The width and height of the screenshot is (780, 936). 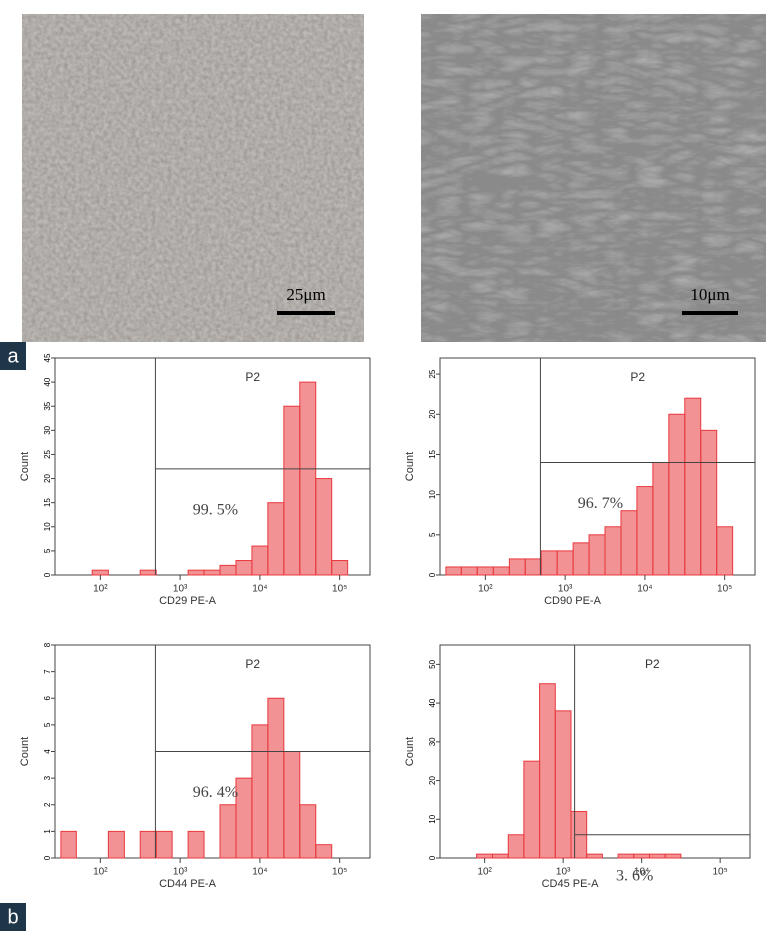 I want to click on gate-percent: 96. 7%, so click(x=600, y=503).